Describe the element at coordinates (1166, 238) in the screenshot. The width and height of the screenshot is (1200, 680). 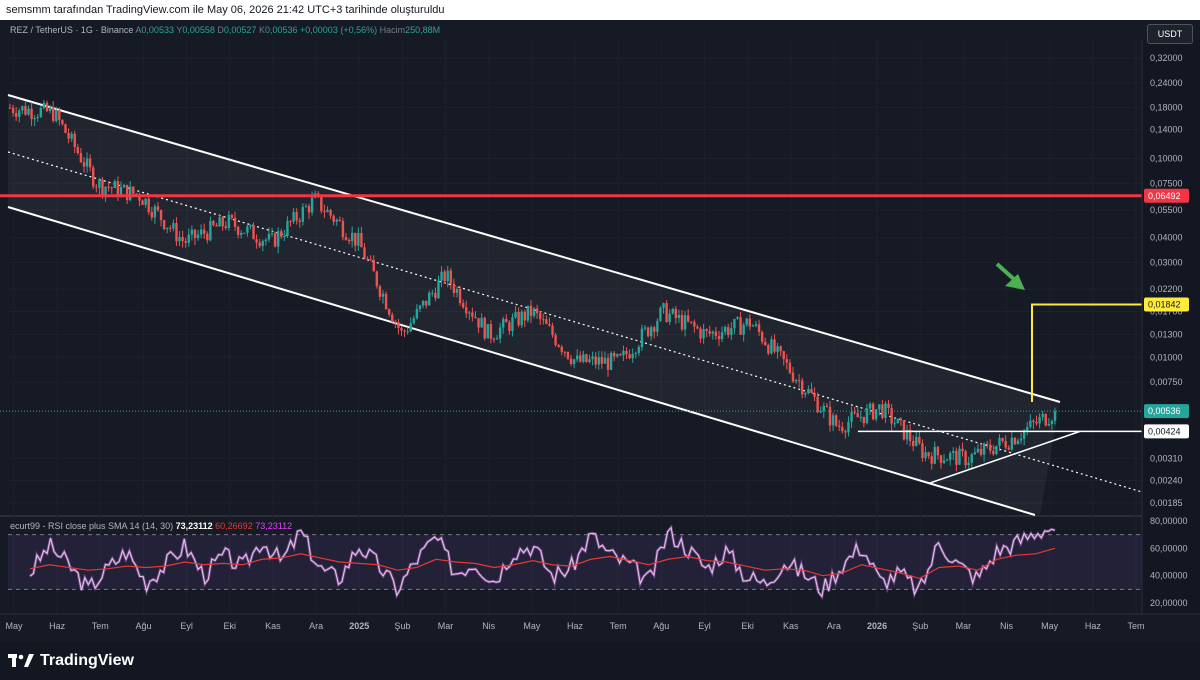
I see `price-tick-label: 0,04000` at that location.